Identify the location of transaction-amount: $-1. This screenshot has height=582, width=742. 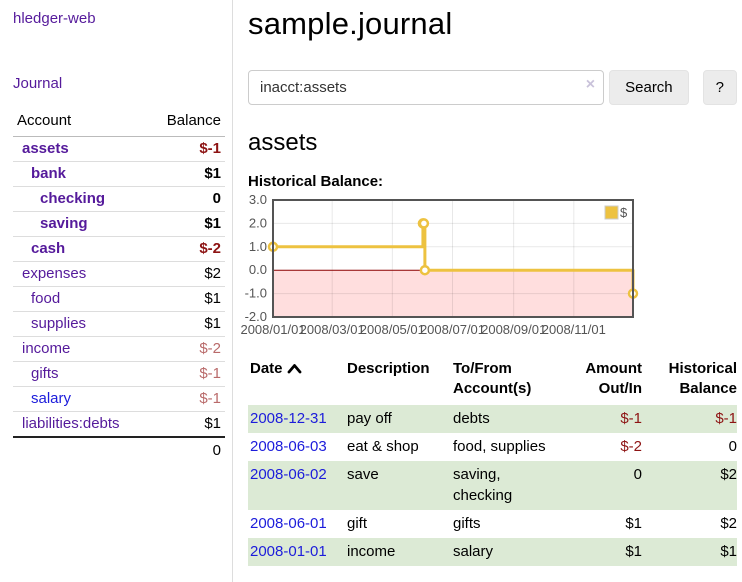
(631, 418).